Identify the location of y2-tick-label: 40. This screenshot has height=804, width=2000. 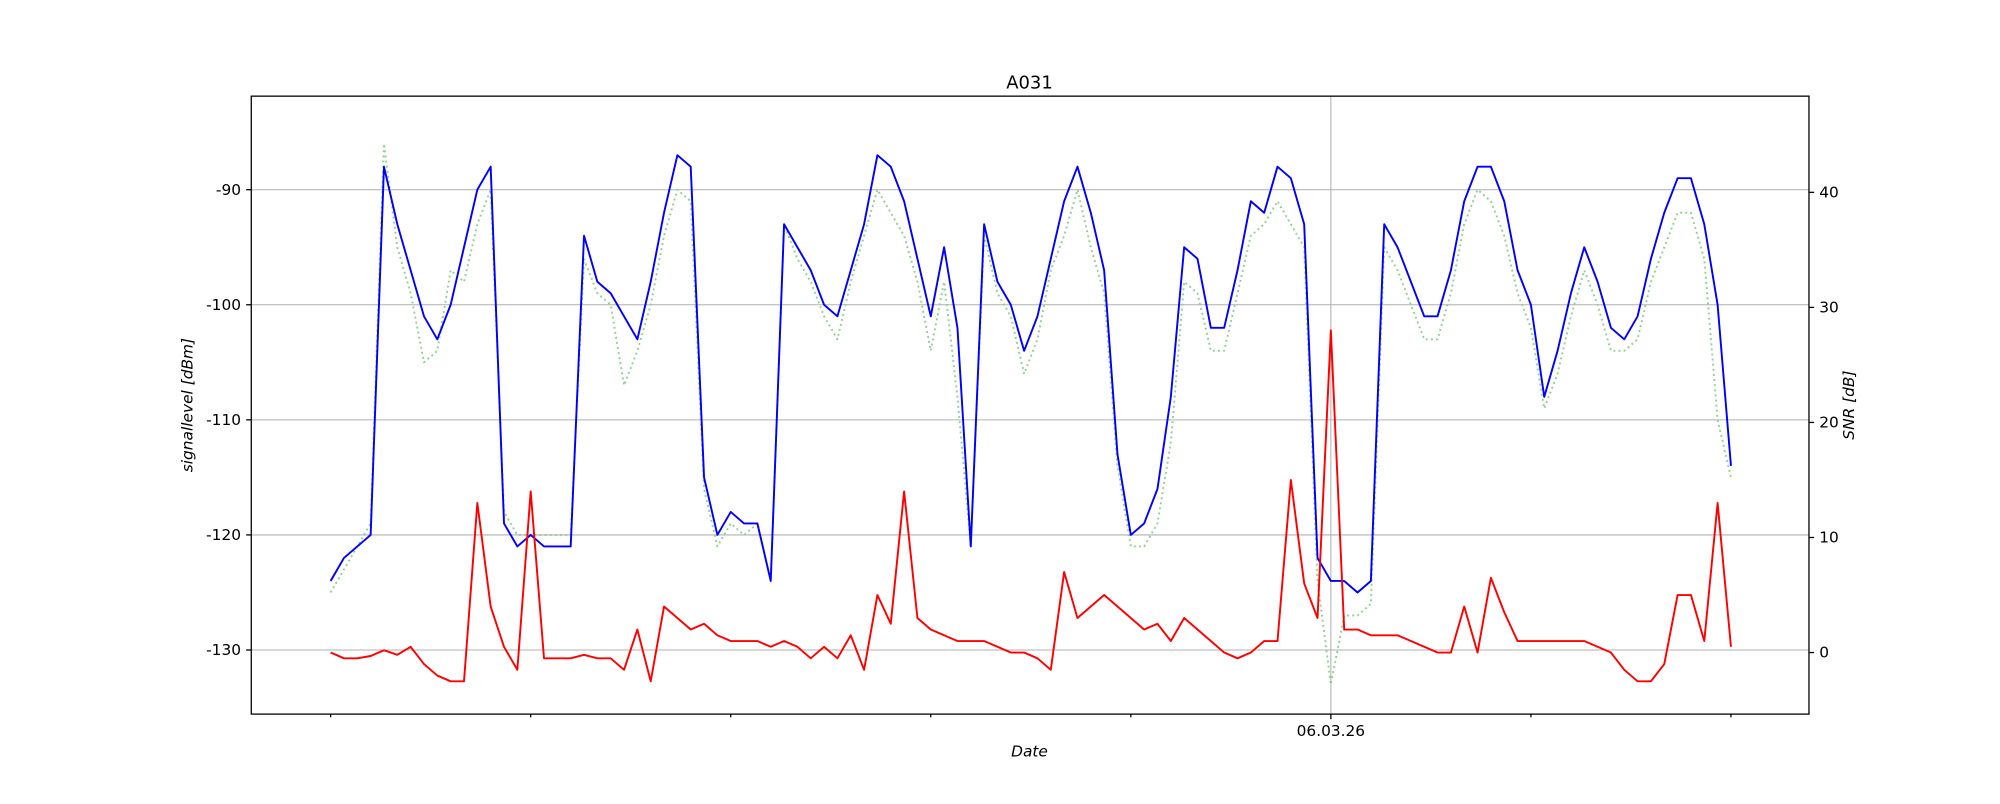
(1829, 192).